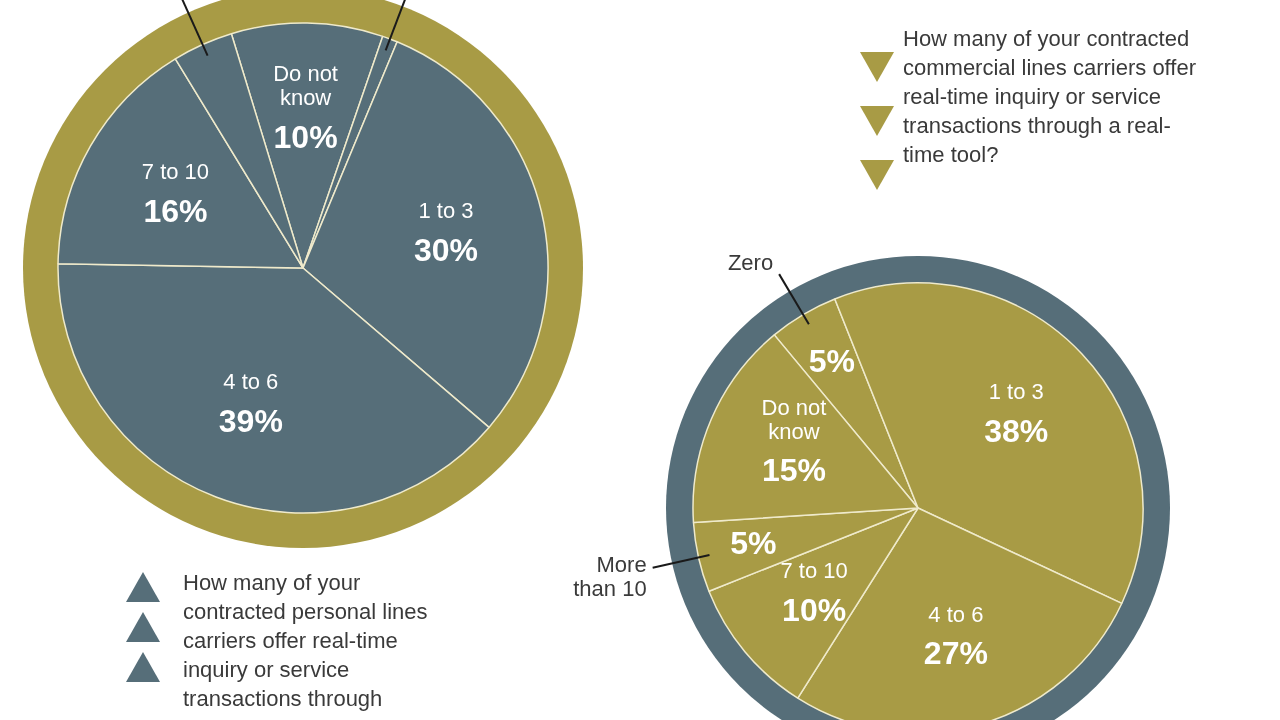 The image size is (1280, 720). What do you see at coordinates (250, 421) in the screenshot?
I see `data-label: 39%` at bounding box center [250, 421].